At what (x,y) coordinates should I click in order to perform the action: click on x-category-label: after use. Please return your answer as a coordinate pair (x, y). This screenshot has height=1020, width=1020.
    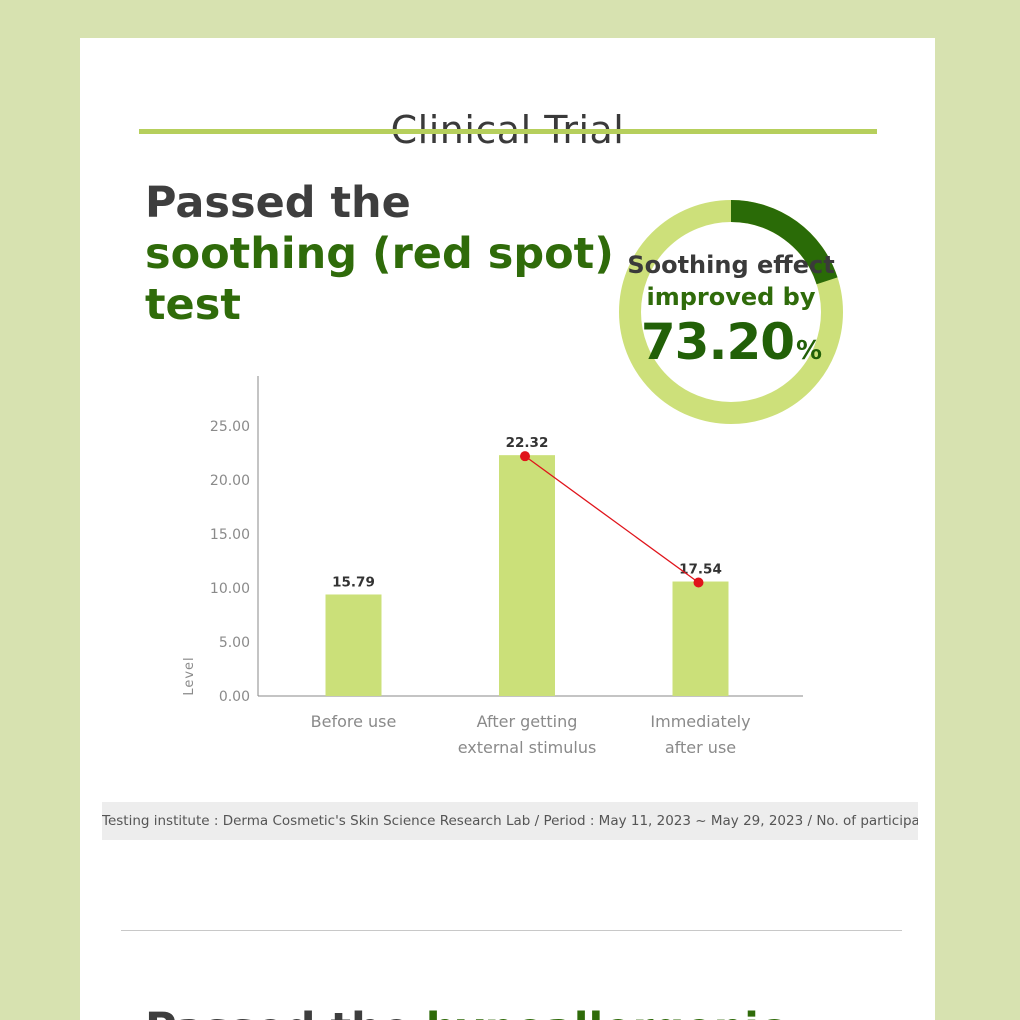
    Looking at the image, I should click on (700, 747).